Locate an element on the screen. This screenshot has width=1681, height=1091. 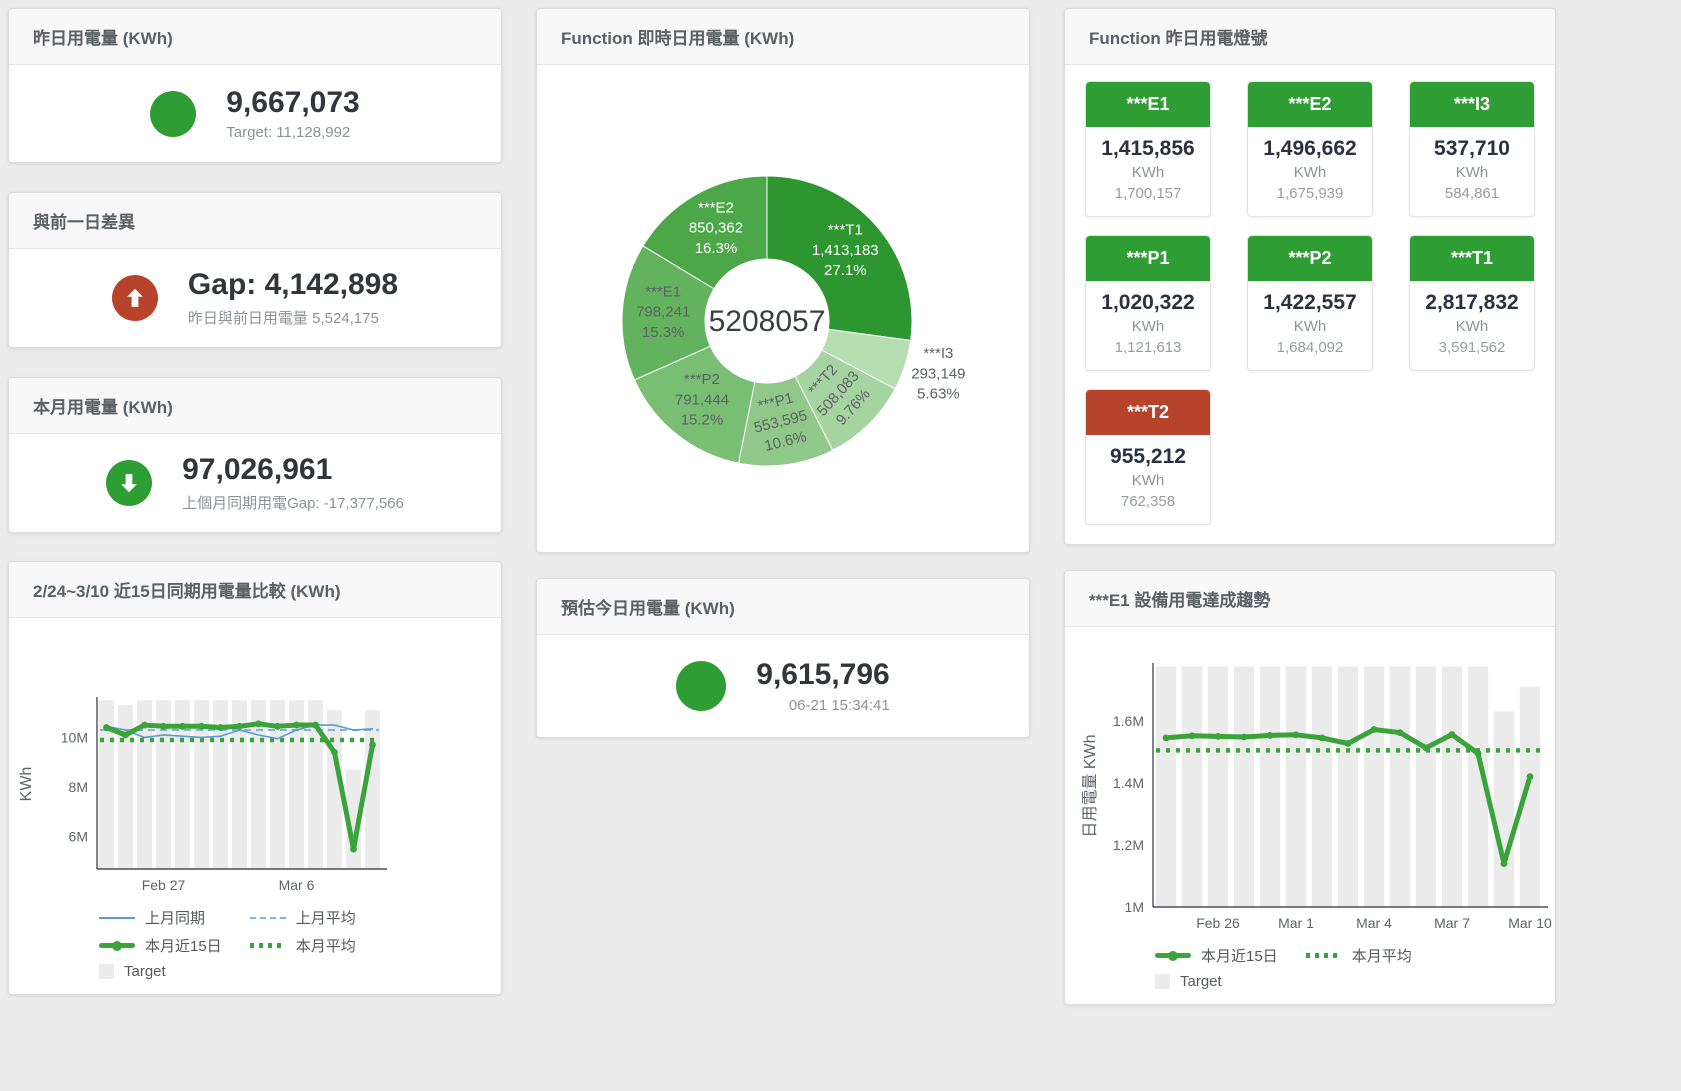
light-tile: ***E2 1,496,662 KWh 1,675,939 is located at coordinates (1310, 149).